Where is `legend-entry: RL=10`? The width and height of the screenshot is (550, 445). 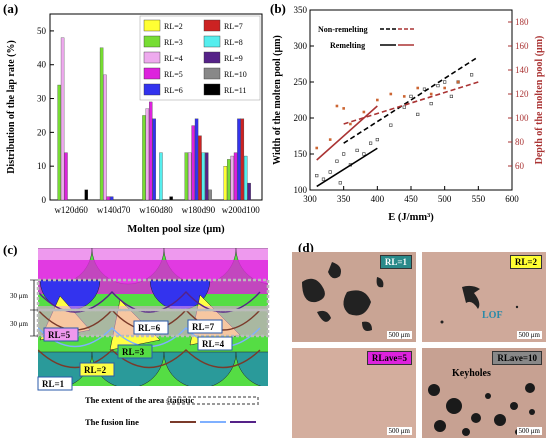
legend-entry: RL=10 is located at coordinates (235, 74).